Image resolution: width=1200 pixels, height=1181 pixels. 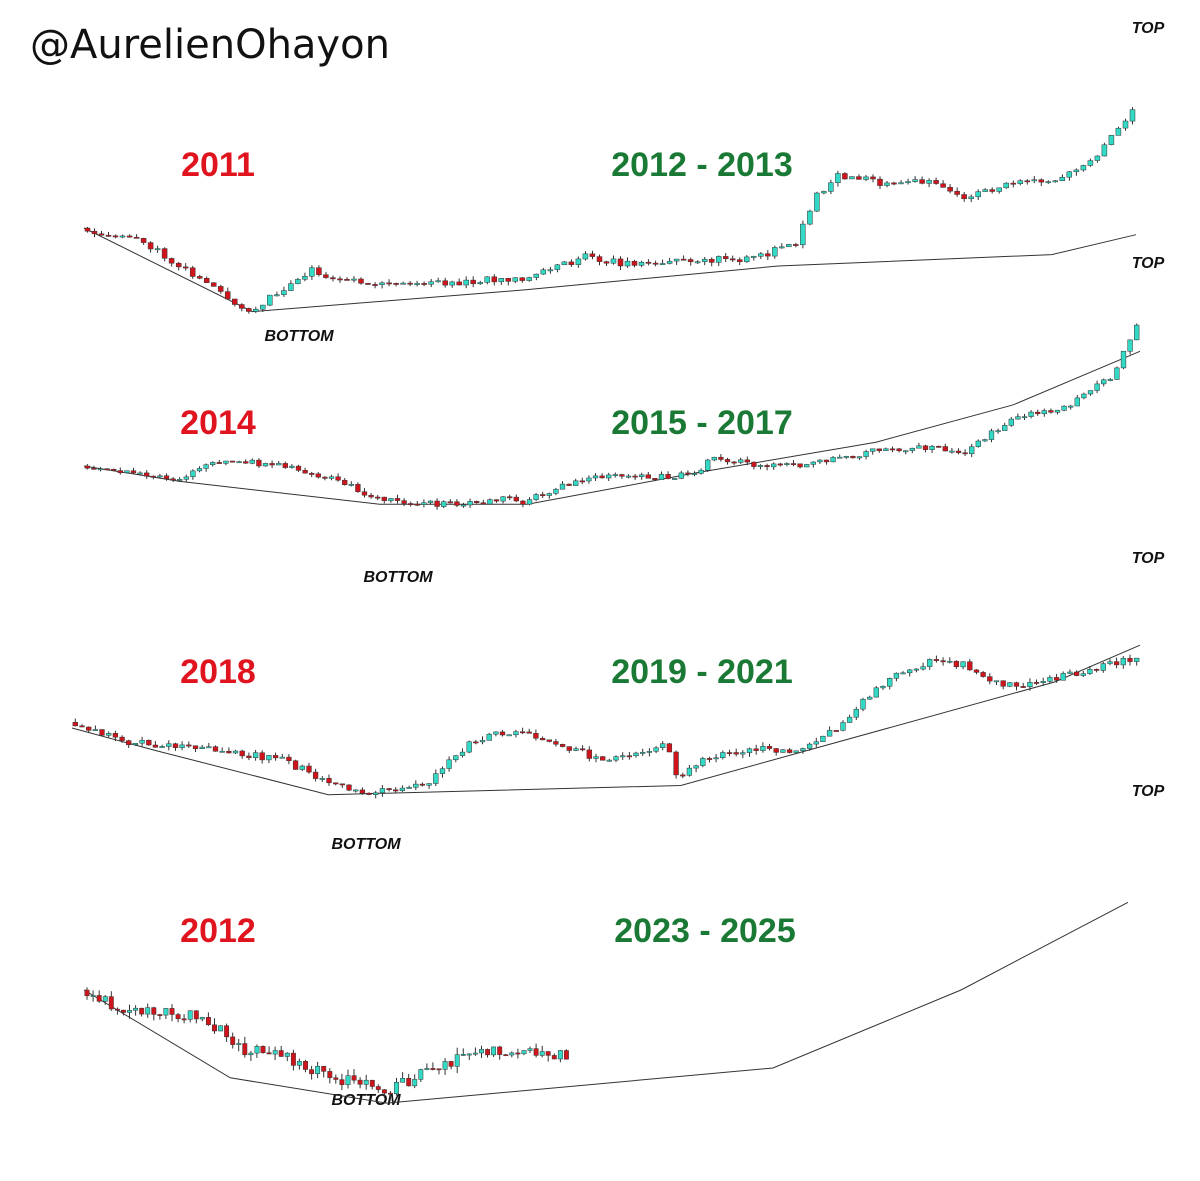 What do you see at coordinates (1148, 263) in the screenshot?
I see `top-label: TOP` at bounding box center [1148, 263].